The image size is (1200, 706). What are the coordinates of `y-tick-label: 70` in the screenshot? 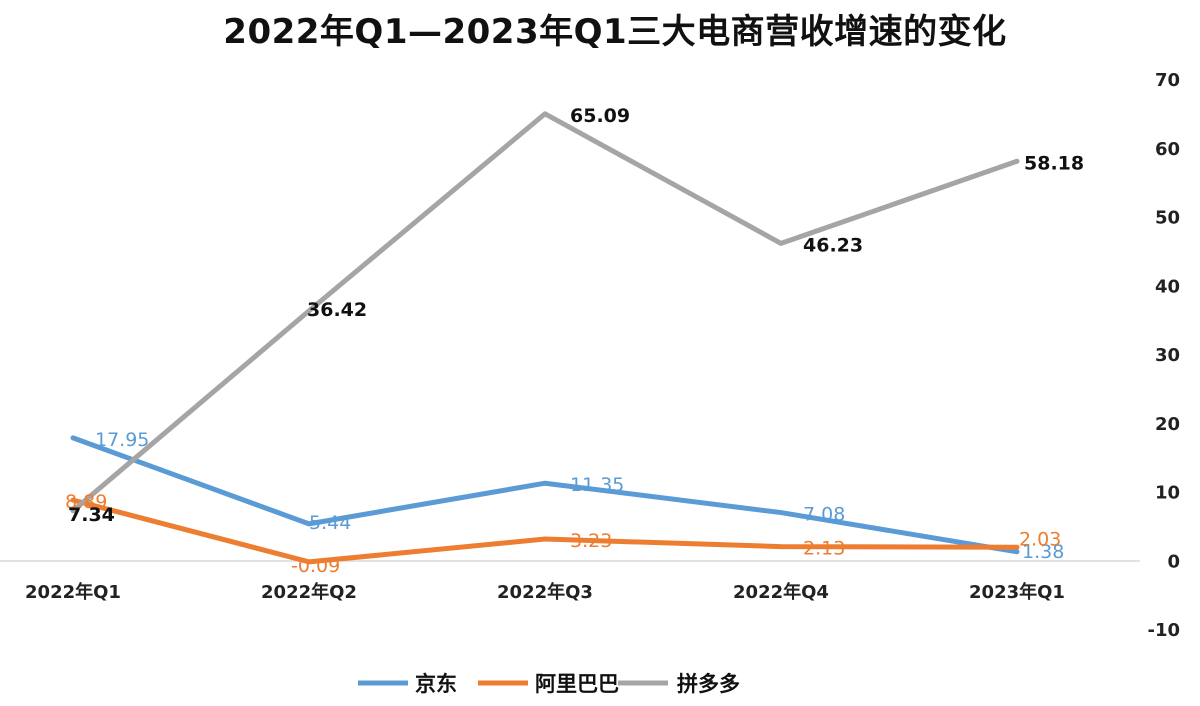 It's located at (1167, 80).